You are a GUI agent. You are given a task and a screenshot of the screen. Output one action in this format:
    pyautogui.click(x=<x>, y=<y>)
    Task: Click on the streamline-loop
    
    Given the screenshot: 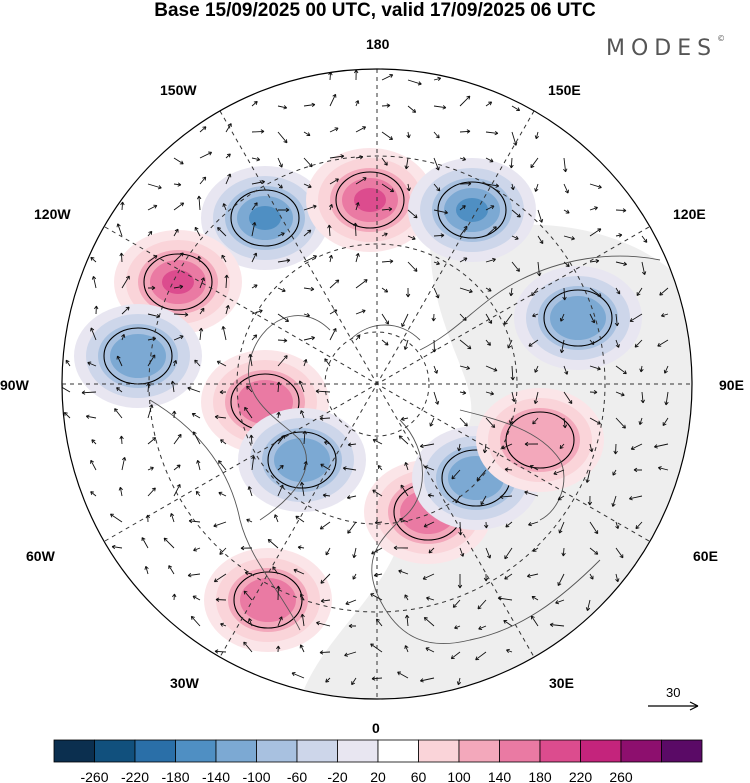 What is the action you would take?
    pyautogui.click(x=472, y=210)
    